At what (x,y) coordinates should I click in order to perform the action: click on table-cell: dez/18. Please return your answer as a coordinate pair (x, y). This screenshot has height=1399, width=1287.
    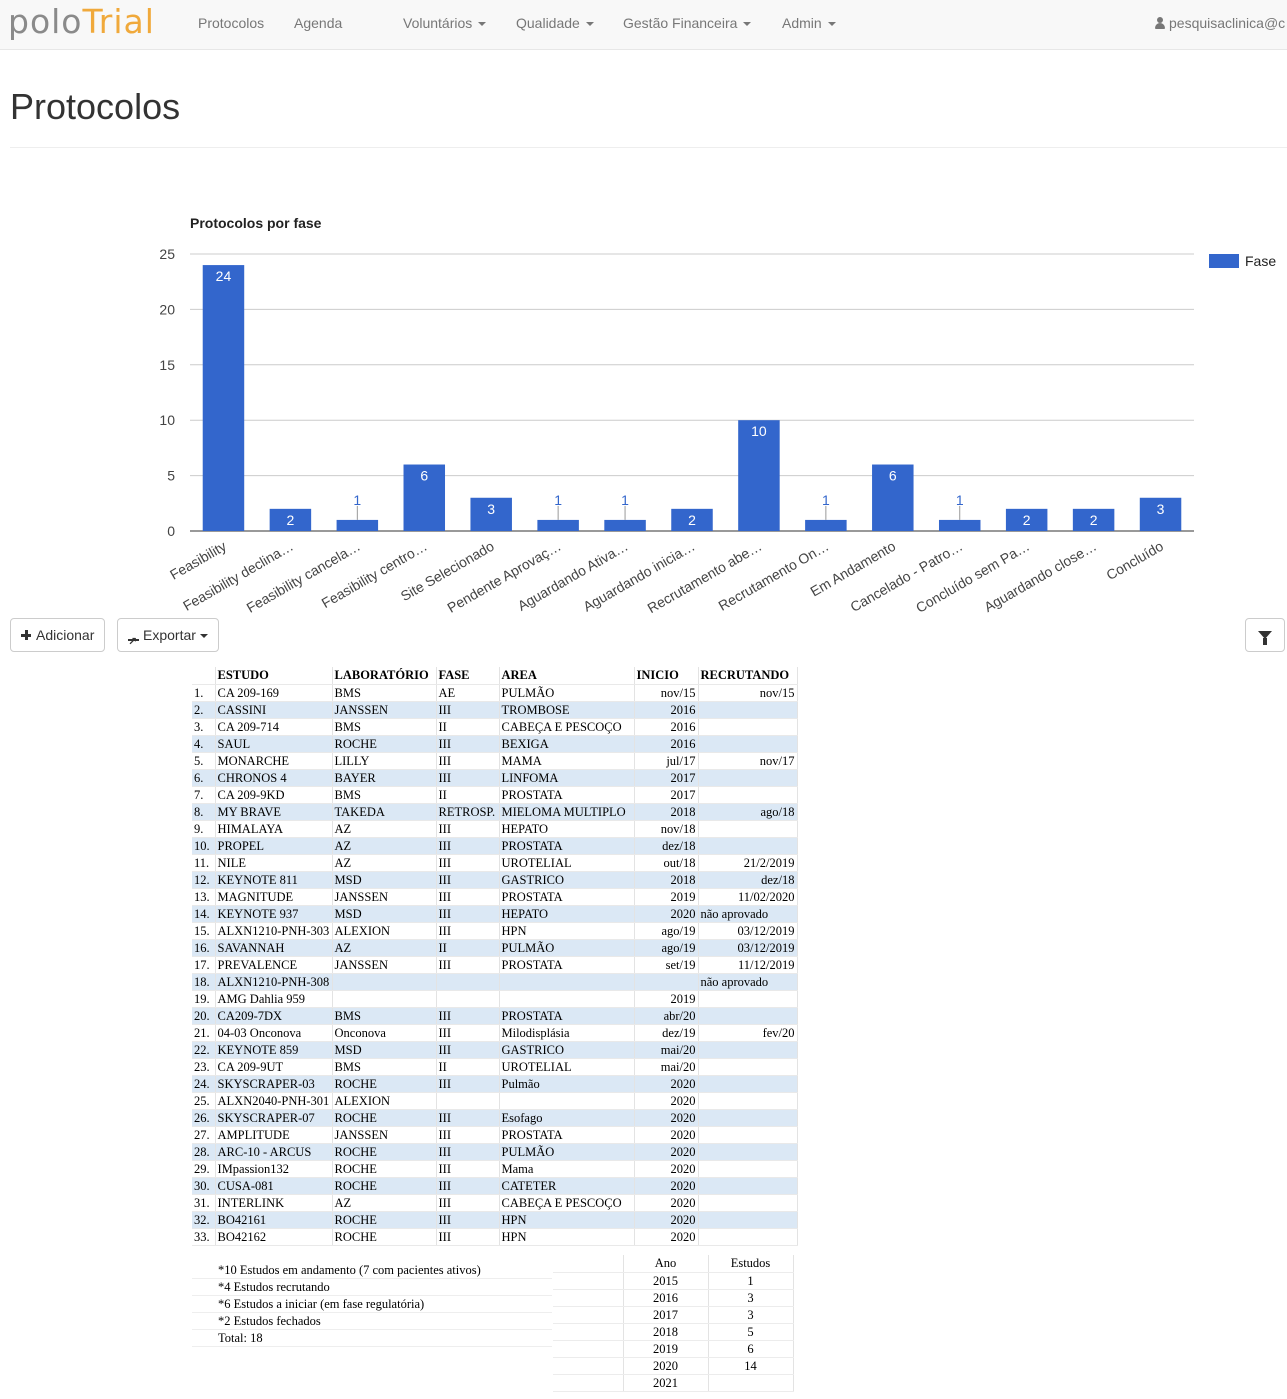
    Looking at the image, I should click on (666, 846).